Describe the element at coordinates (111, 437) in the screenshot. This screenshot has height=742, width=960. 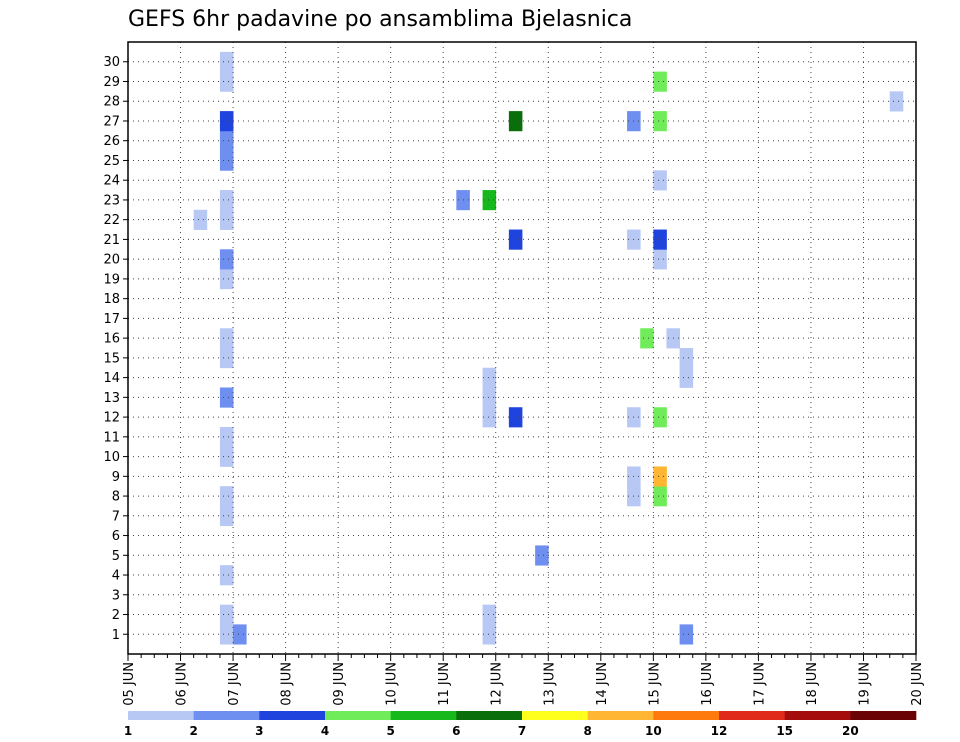
I see `y-tick-label: 11` at that location.